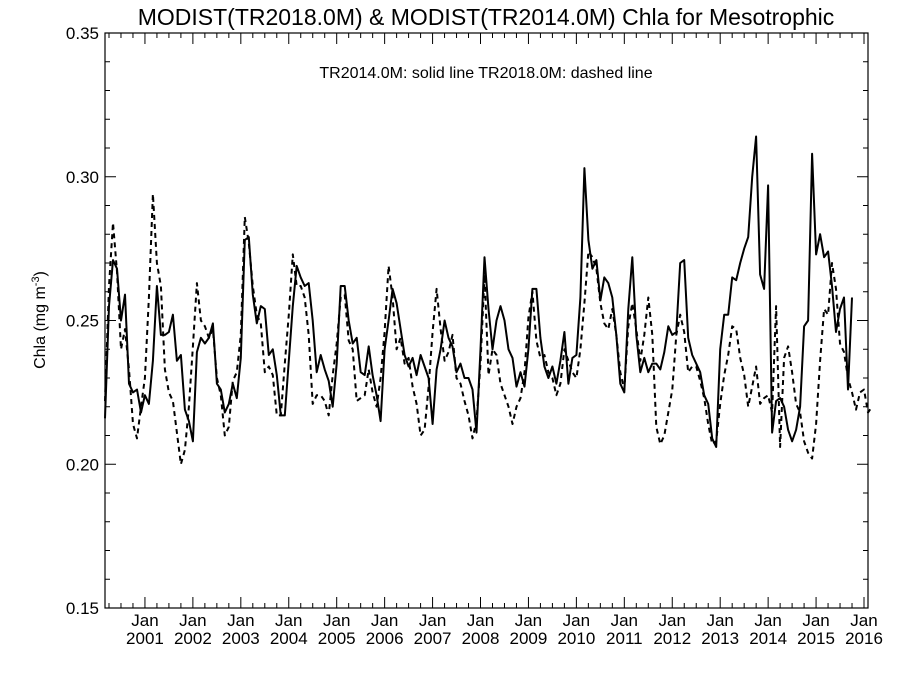 The width and height of the screenshot is (900, 675). What do you see at coordinates (82, 608) in the screenshot?
I see `y-tick-label: 0.15` at bounding box center [82, 608].